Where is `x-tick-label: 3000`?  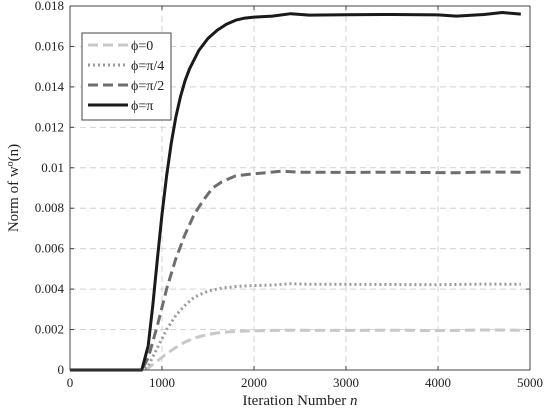 x-tick-label: 3000 is located at coordinates (346, 382).